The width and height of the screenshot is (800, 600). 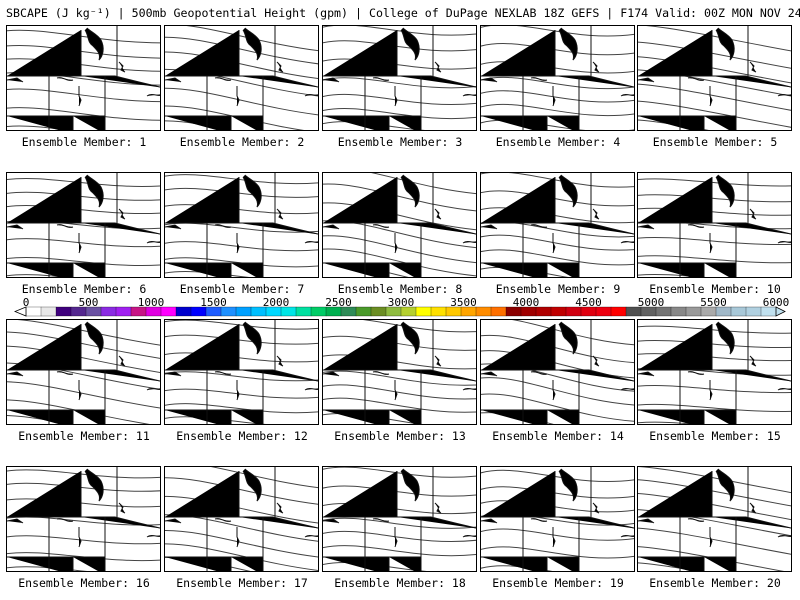 What do you see at coordinates (558, 436) in the screenshot?
I see `member-caption: Ensemble Member: 14` at bounding box center [558, 436].